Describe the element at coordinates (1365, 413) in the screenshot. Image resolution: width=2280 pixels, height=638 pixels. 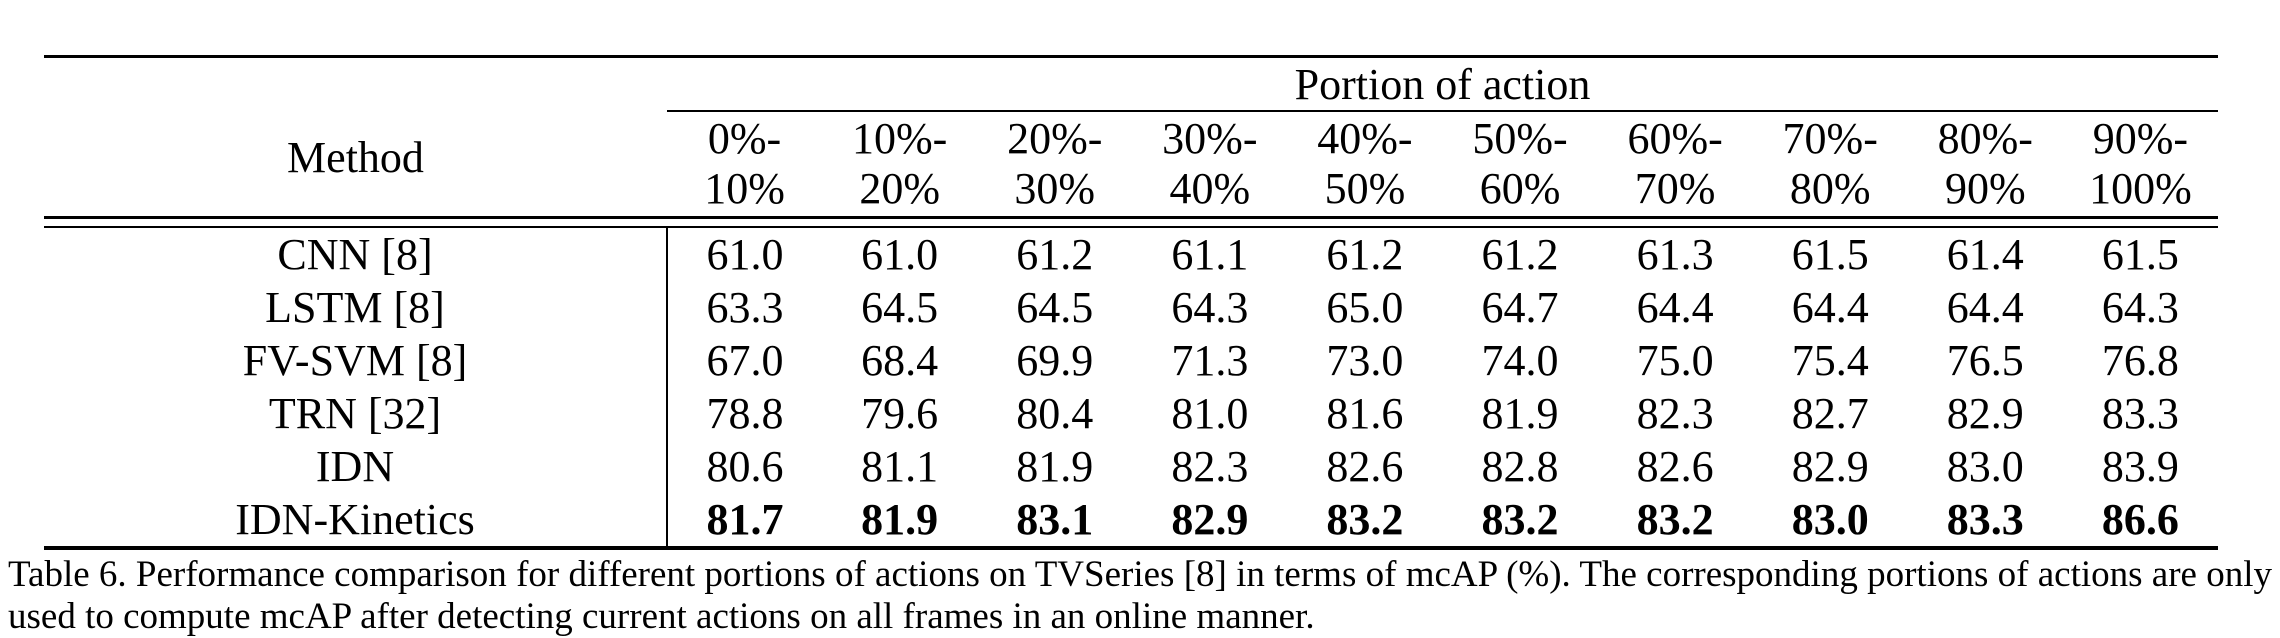
I see `value-cell: 81.6` at that location.